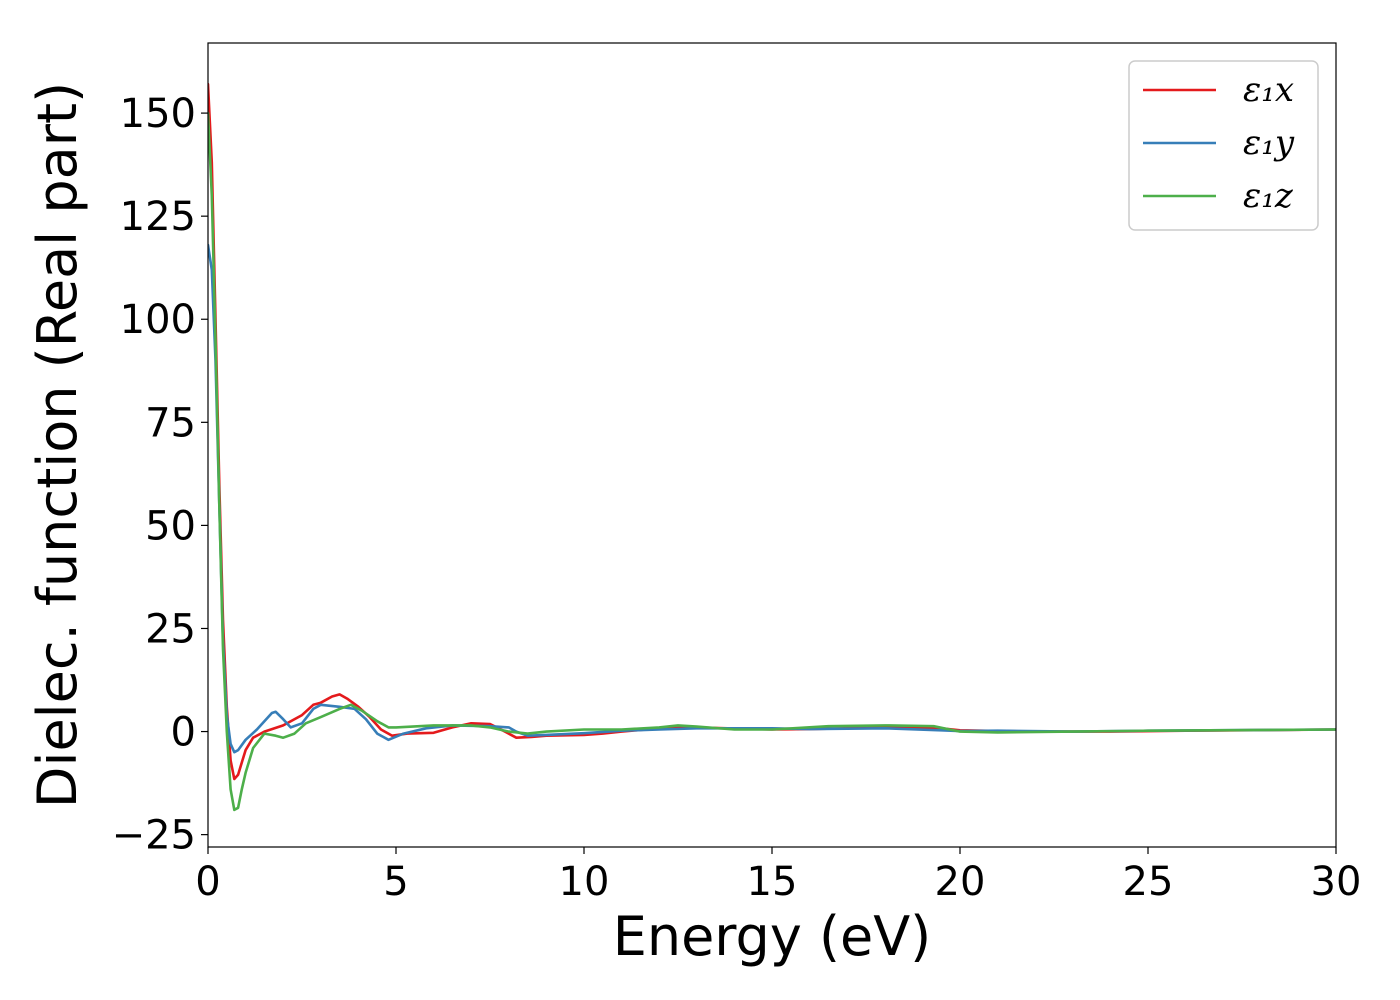 This screenshot has height=1000, width=1400. What do you see at coordinates (170, 629) in the screenshot?
I see `y-tick-label: 25` at bounding box center [170, 629].